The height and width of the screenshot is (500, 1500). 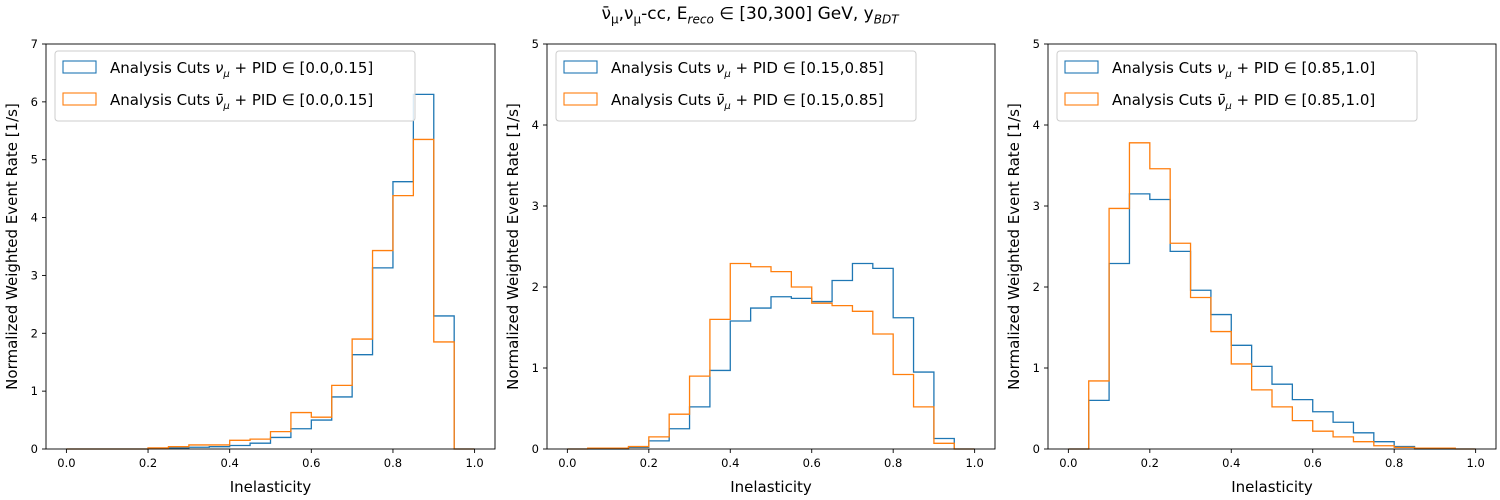 I want to click on legend-label-2: Analysis Cuts ν̄μ + PID ∈ [0.0,0.15], so click(x=241, y=101).